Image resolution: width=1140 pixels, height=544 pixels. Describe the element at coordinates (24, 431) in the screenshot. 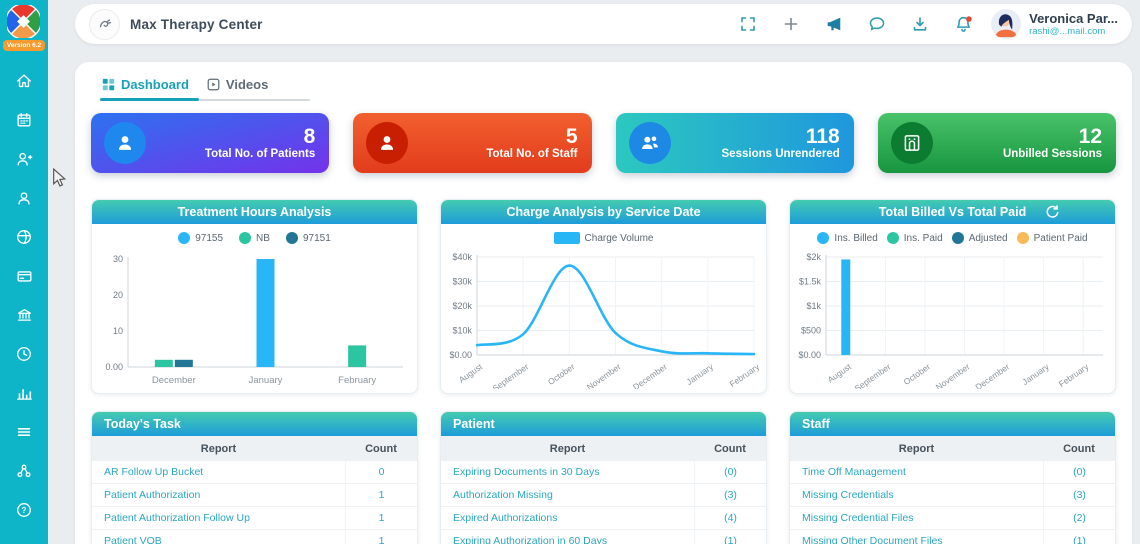

I see `sidebar-item-menu` at that location.